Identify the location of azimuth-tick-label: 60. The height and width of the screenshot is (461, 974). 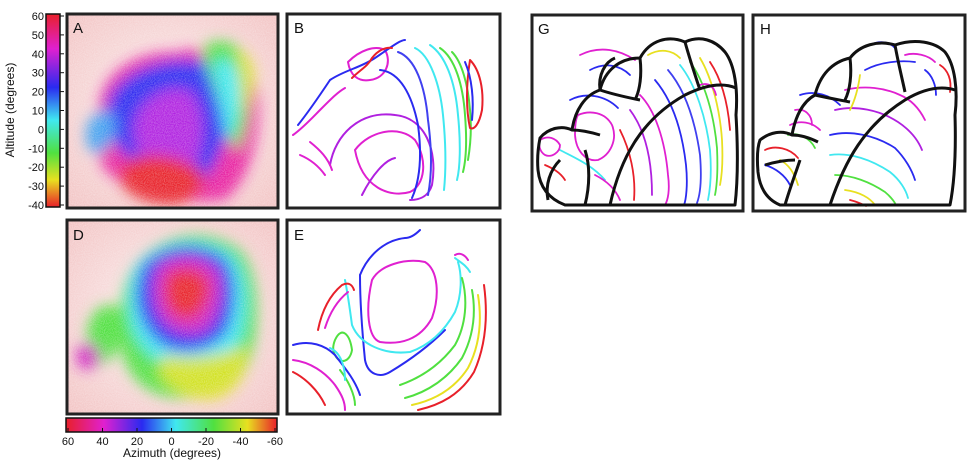
(68, 442).